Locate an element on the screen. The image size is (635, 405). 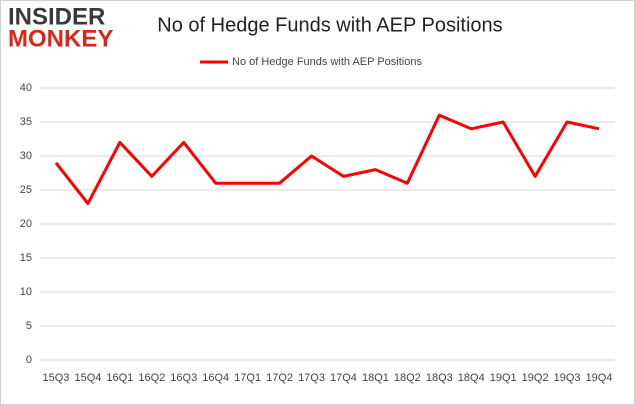
x-tick-label: 17Q2 is located at coordinates (279, 378).